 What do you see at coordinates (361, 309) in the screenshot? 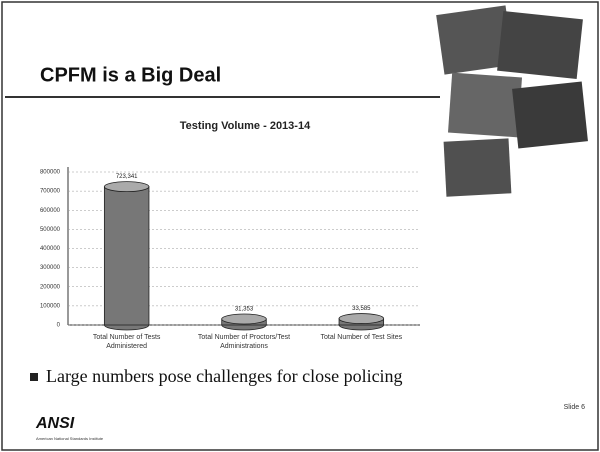
I see `value-label: 33,585` at bounding box center [361, 309].